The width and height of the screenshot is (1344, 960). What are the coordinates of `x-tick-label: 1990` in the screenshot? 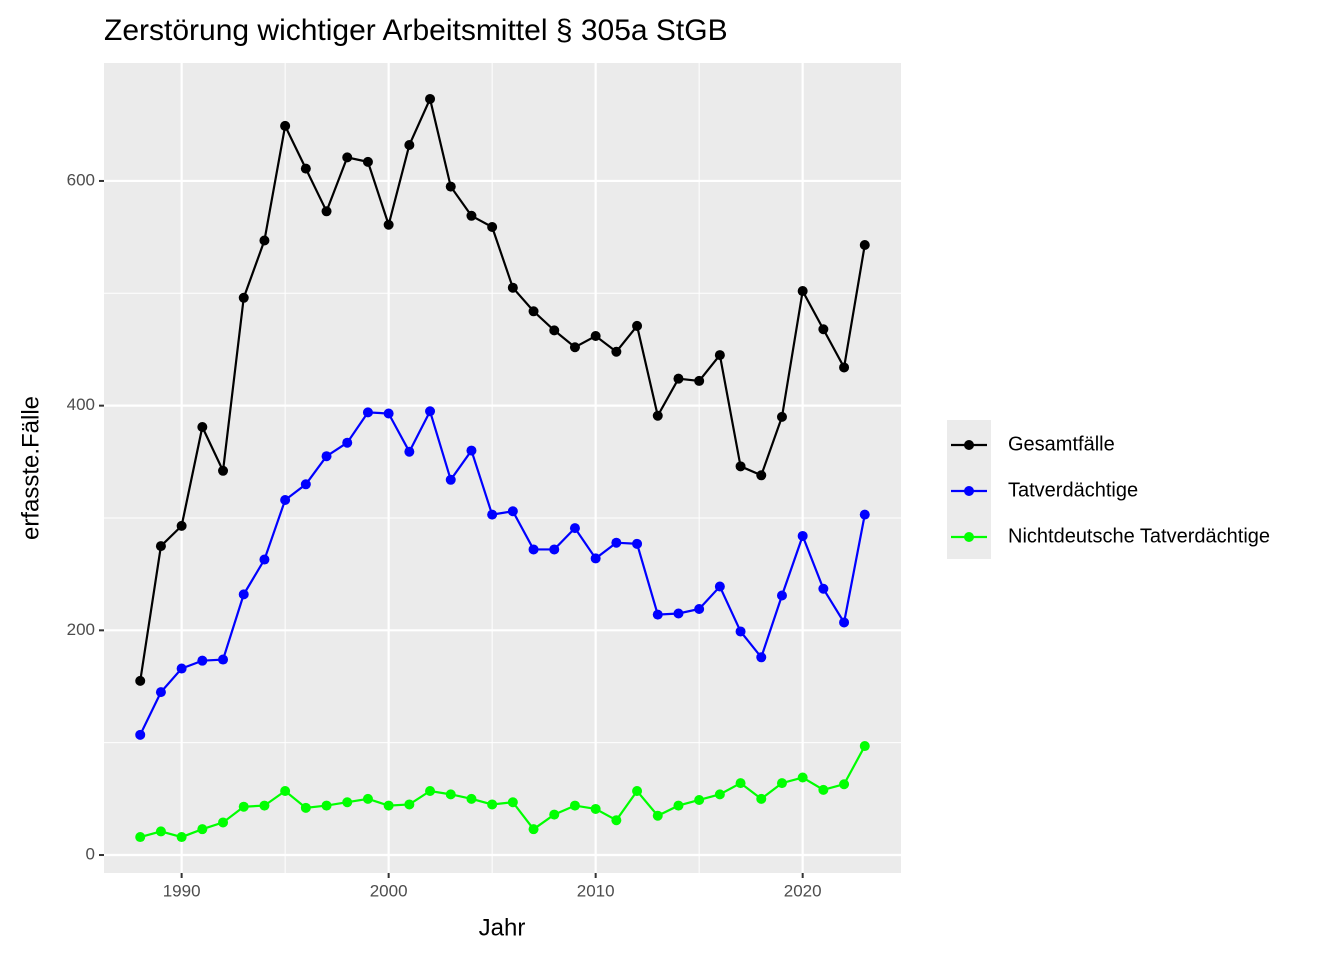 It's located at (182, 890).